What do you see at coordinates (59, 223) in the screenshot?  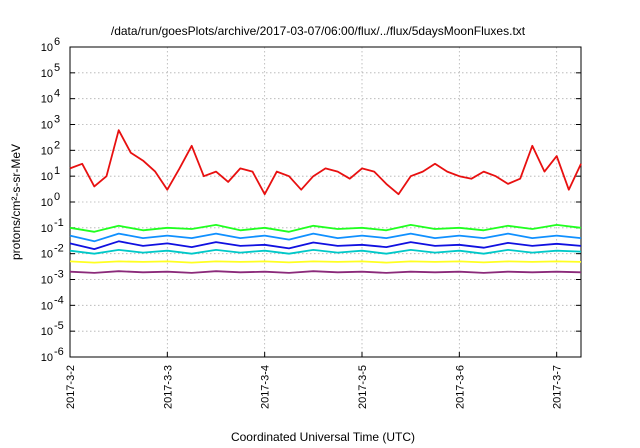 I see `y-tick-label-exponent: -1` at bounding box center [59, 223].